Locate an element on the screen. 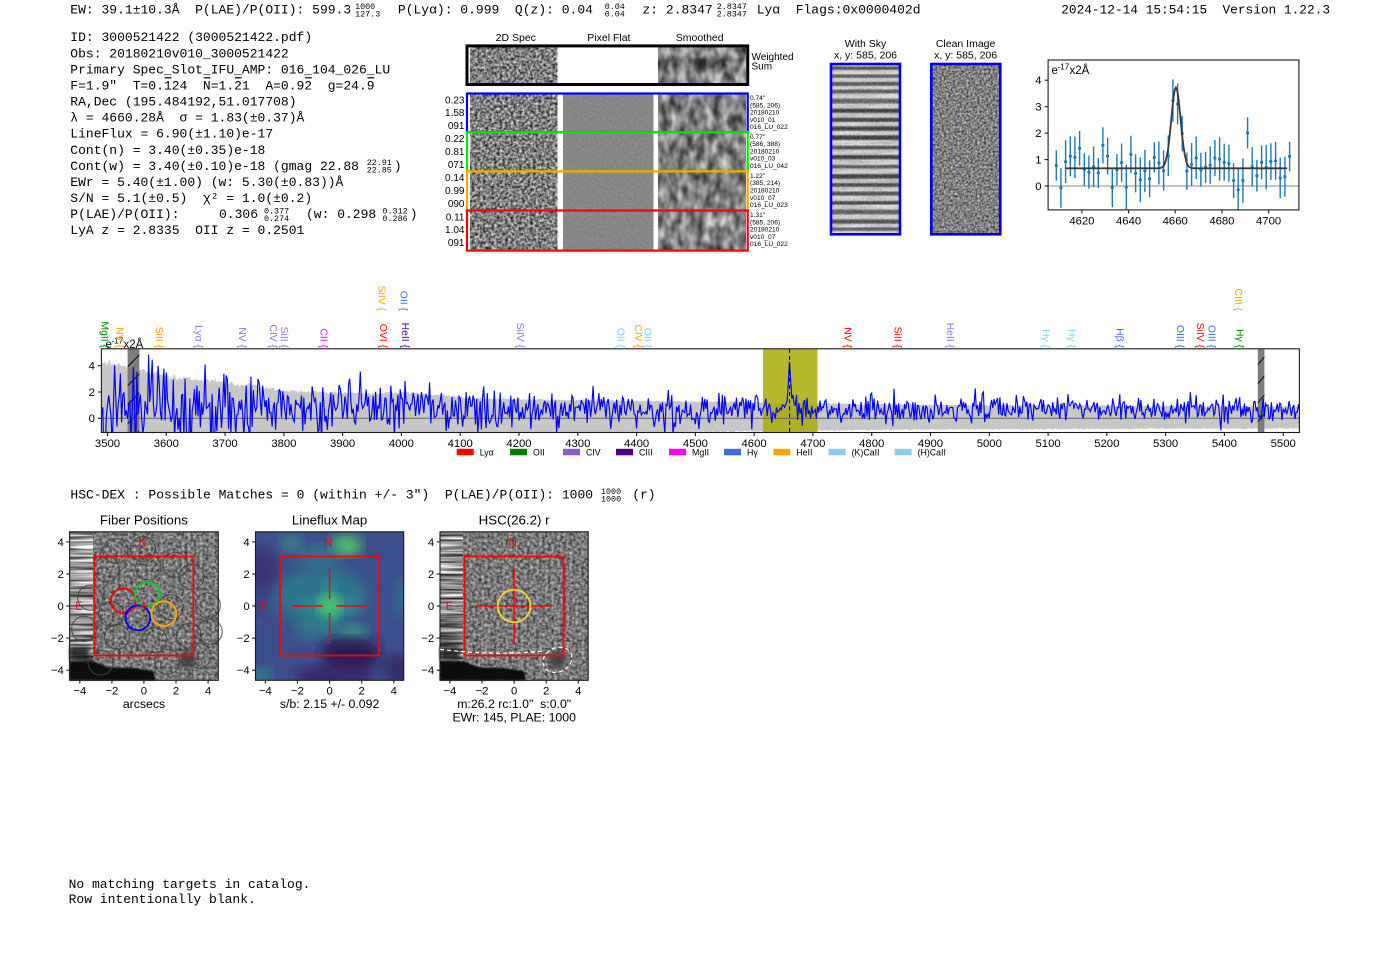 The height and width of the screenshot is (953, 1400). svg-text:Cont(w) = 3.40(±0.10)e-18 (gma: Cont(w) = 3.40(±0.10)e-18 (gmag 22.88 is located at coordinates (214, 166).